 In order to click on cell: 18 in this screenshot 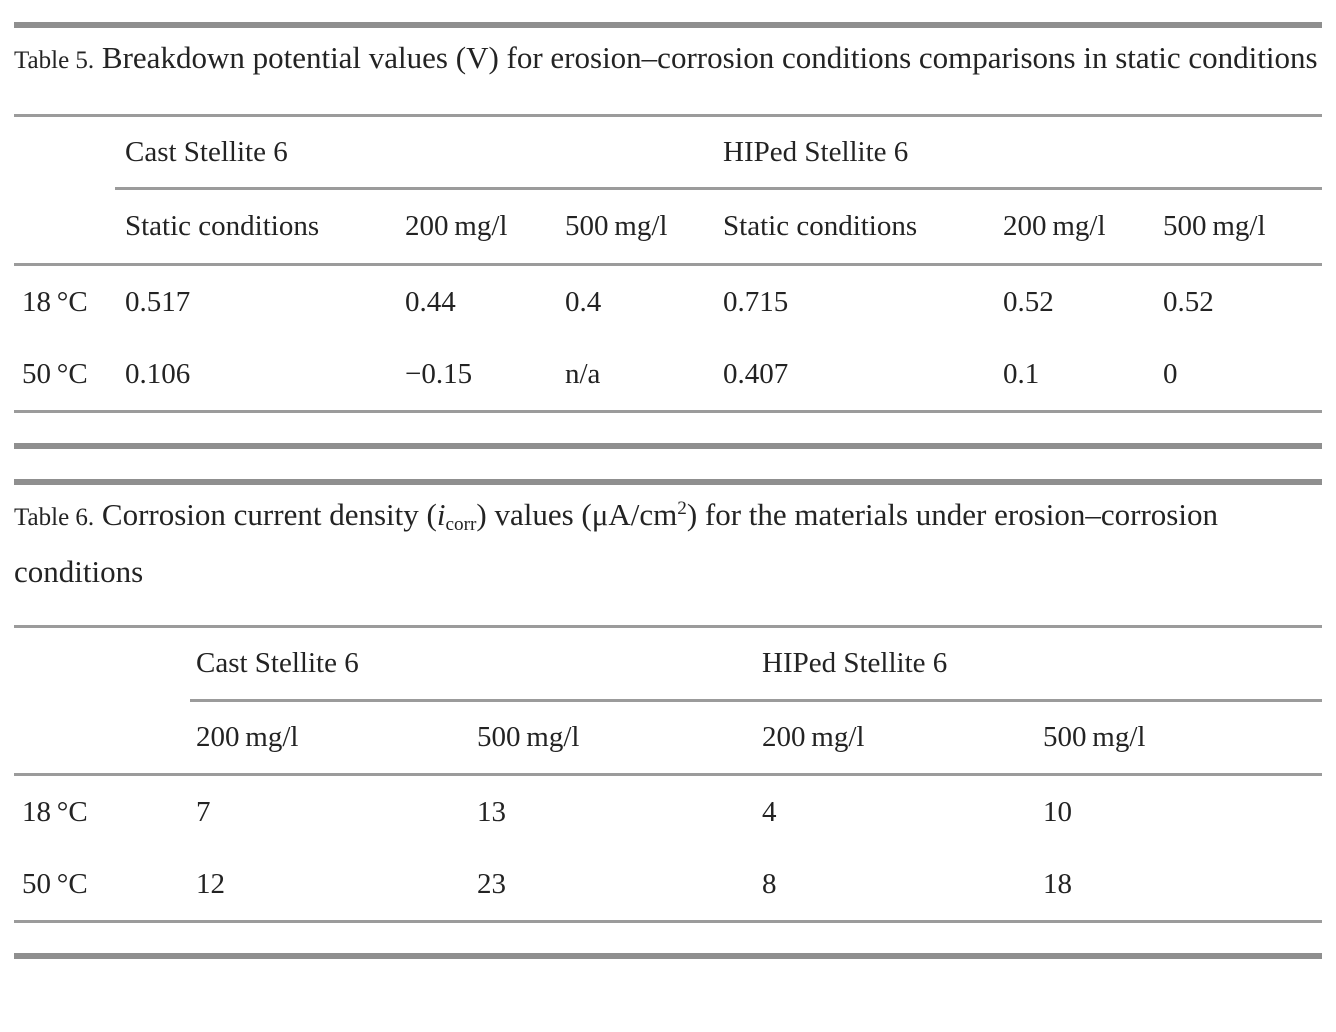, I will do `click(1057, 883)`.